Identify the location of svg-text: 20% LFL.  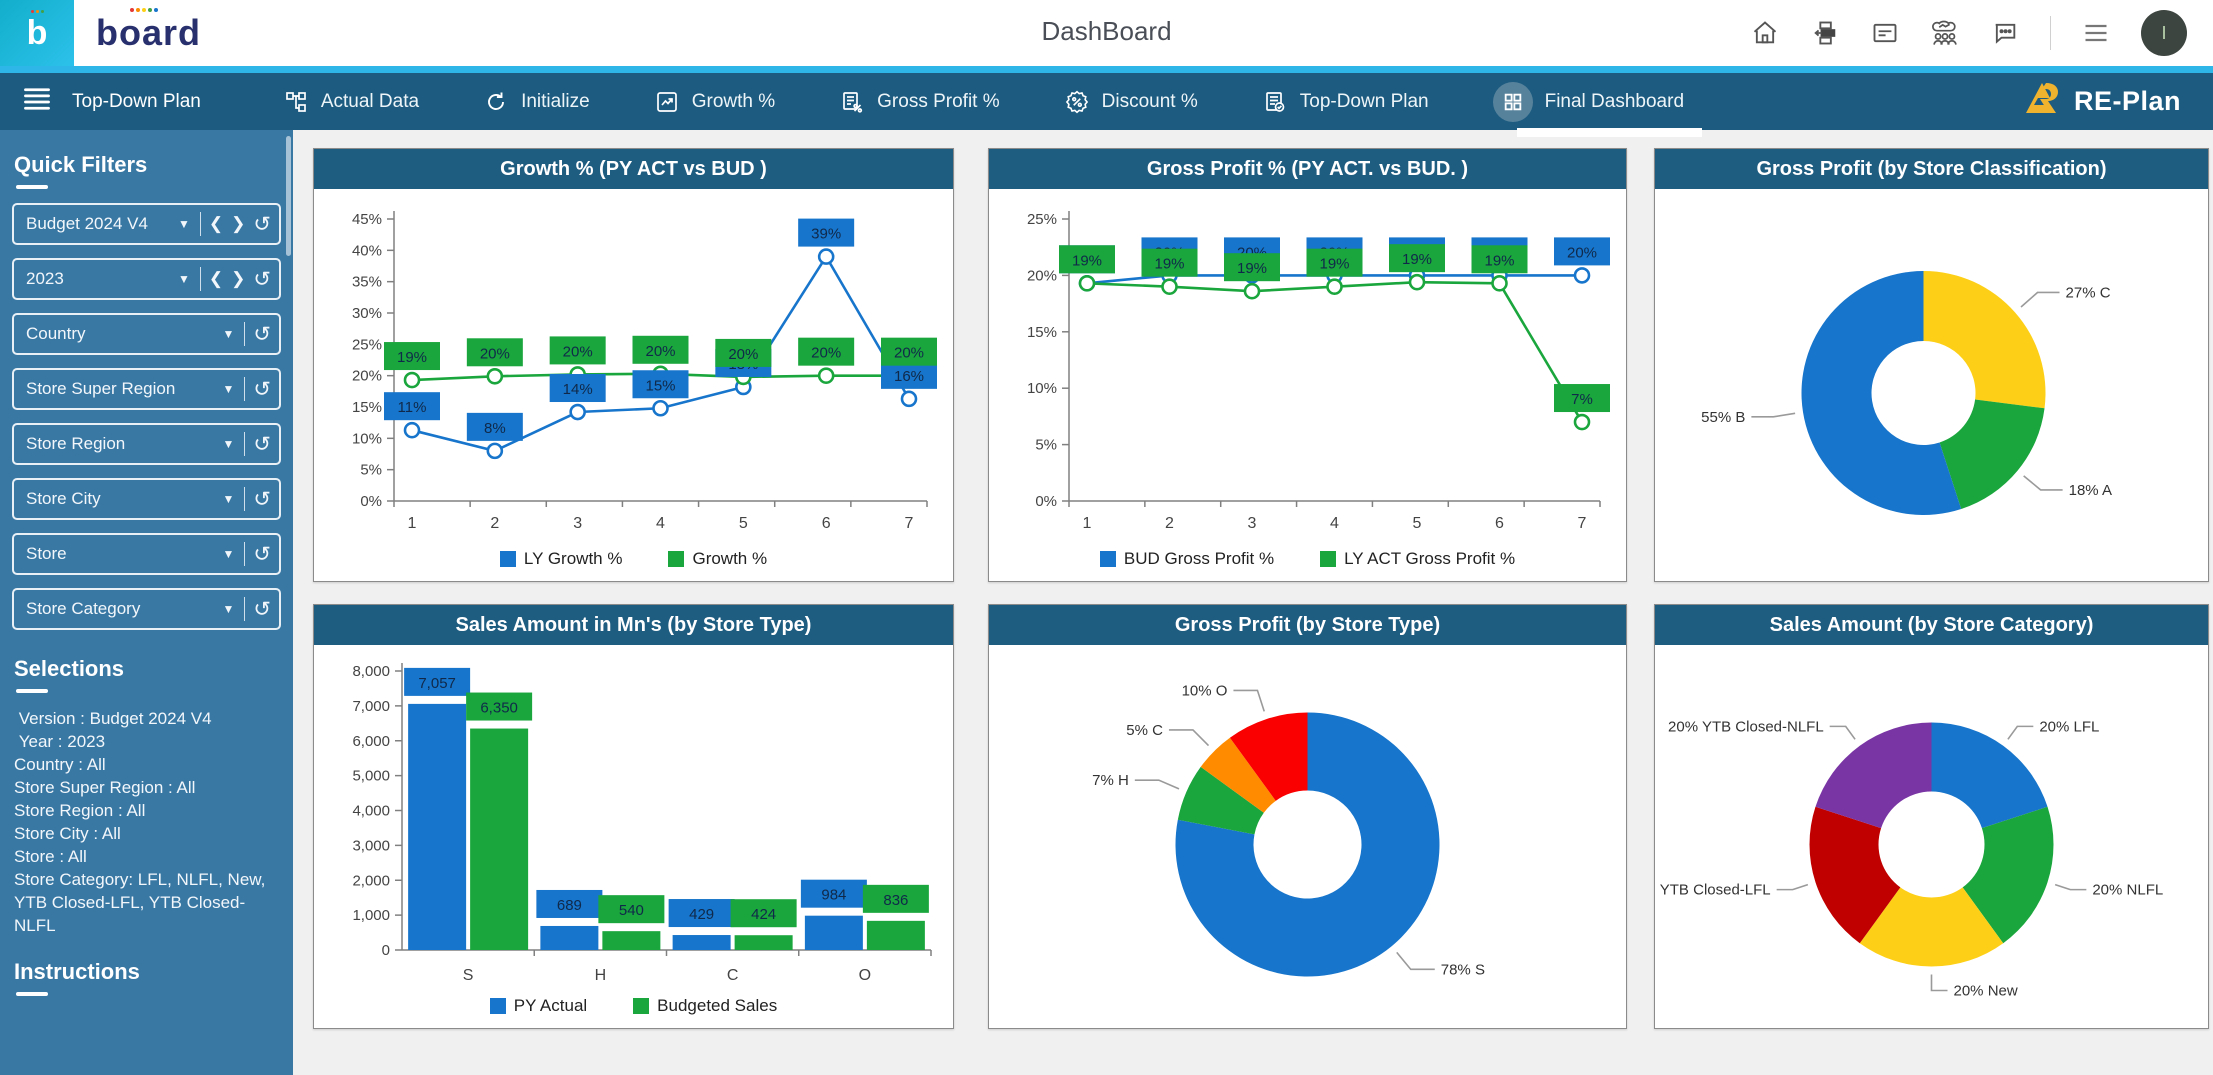
(2069, 726).